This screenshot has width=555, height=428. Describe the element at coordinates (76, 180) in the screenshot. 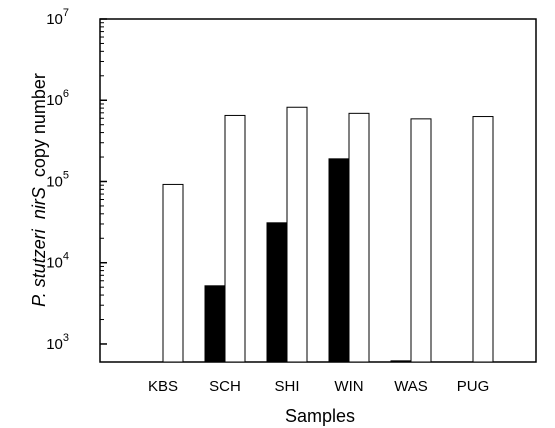

I see `y-axis: 10³ 10⁴ 10⁵ 10⁶ 10⁷` at that location.